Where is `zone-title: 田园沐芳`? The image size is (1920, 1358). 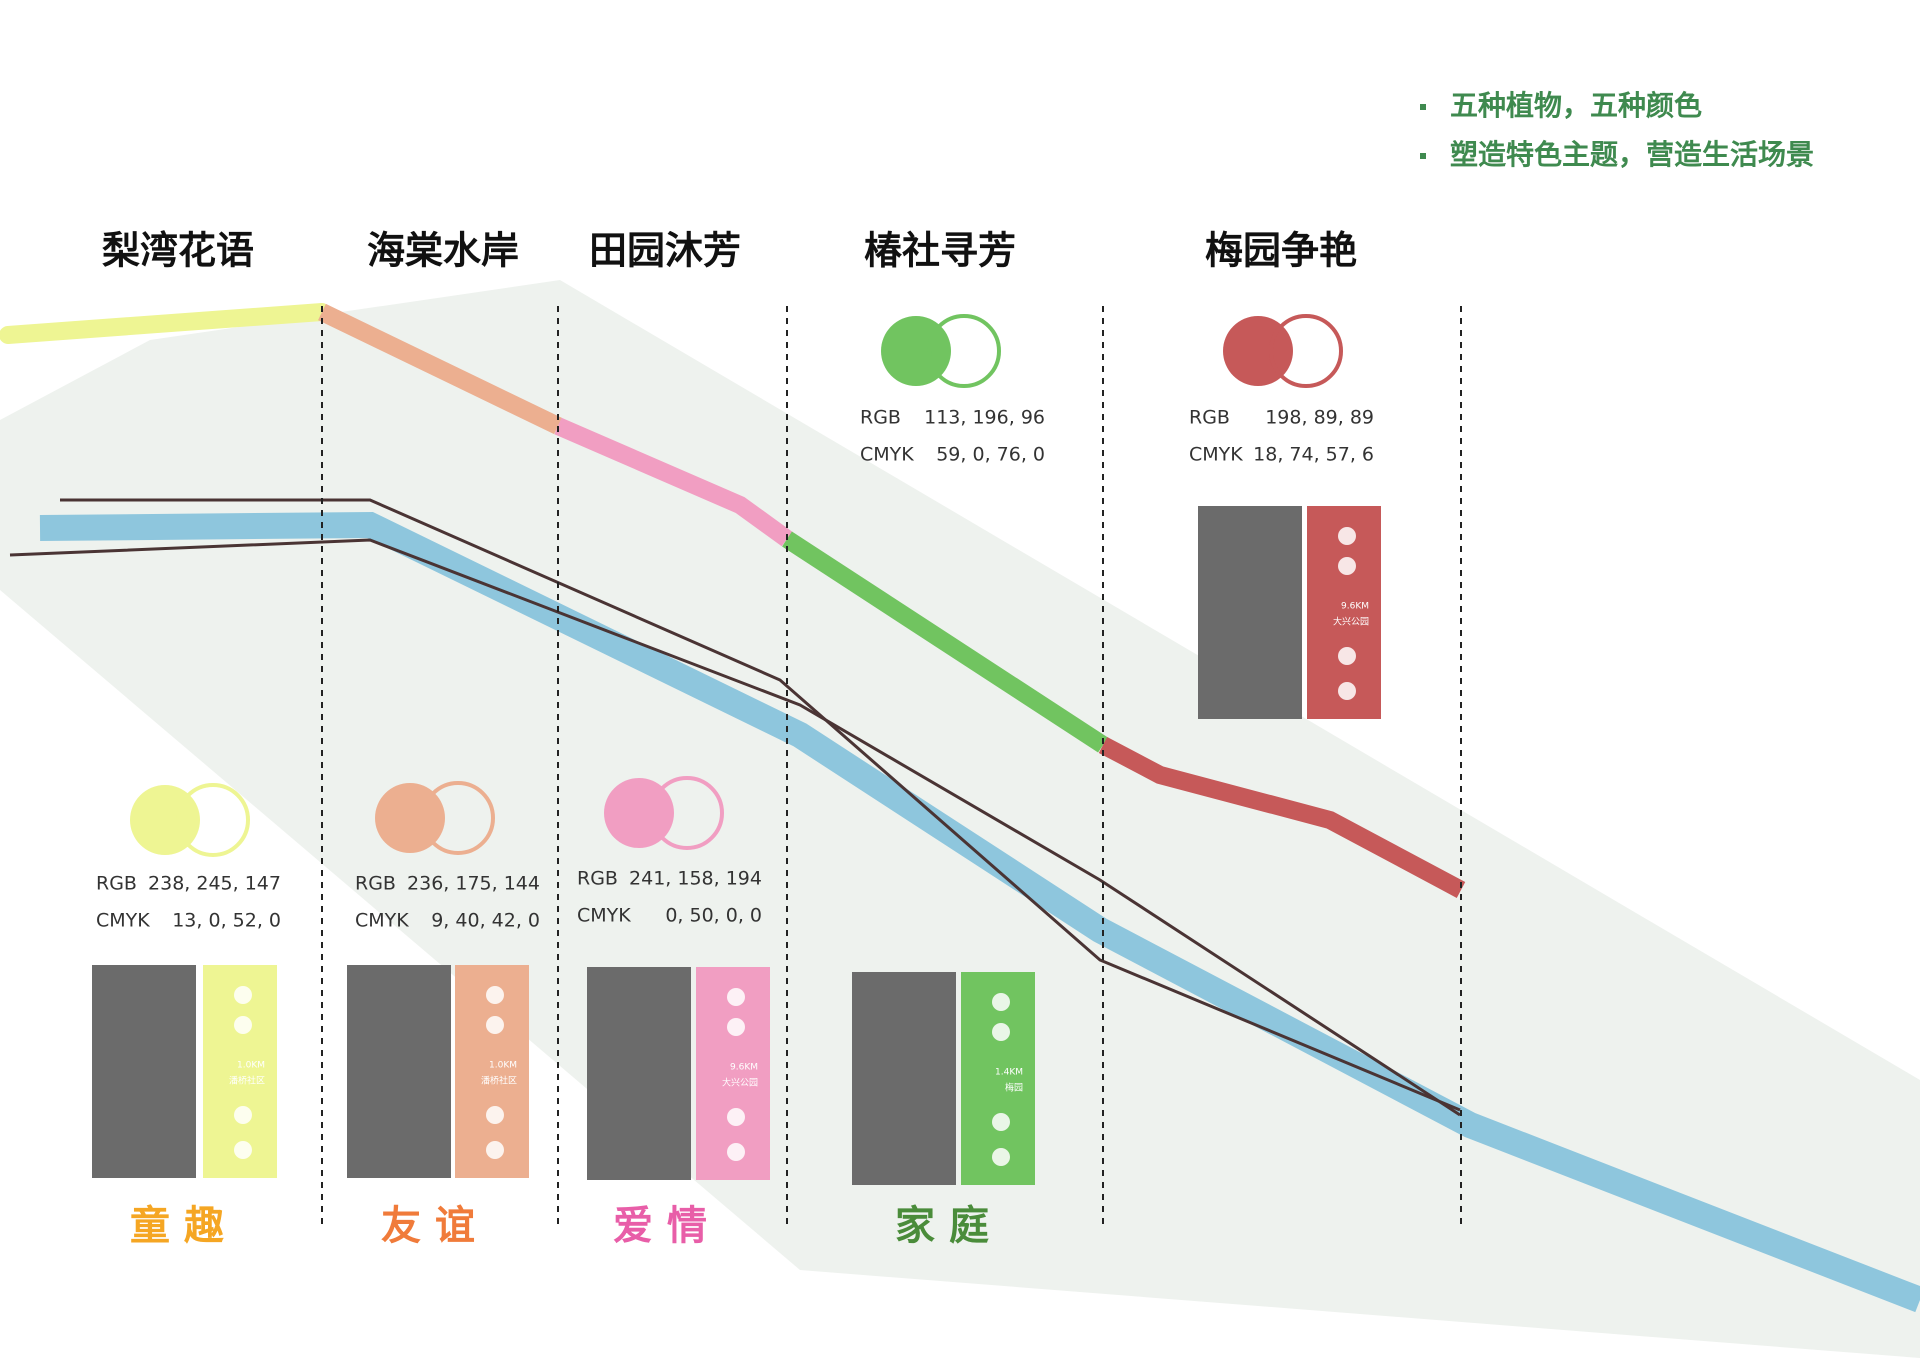 zone-title: 田园沐芳 is located at coordinates (665, 251).